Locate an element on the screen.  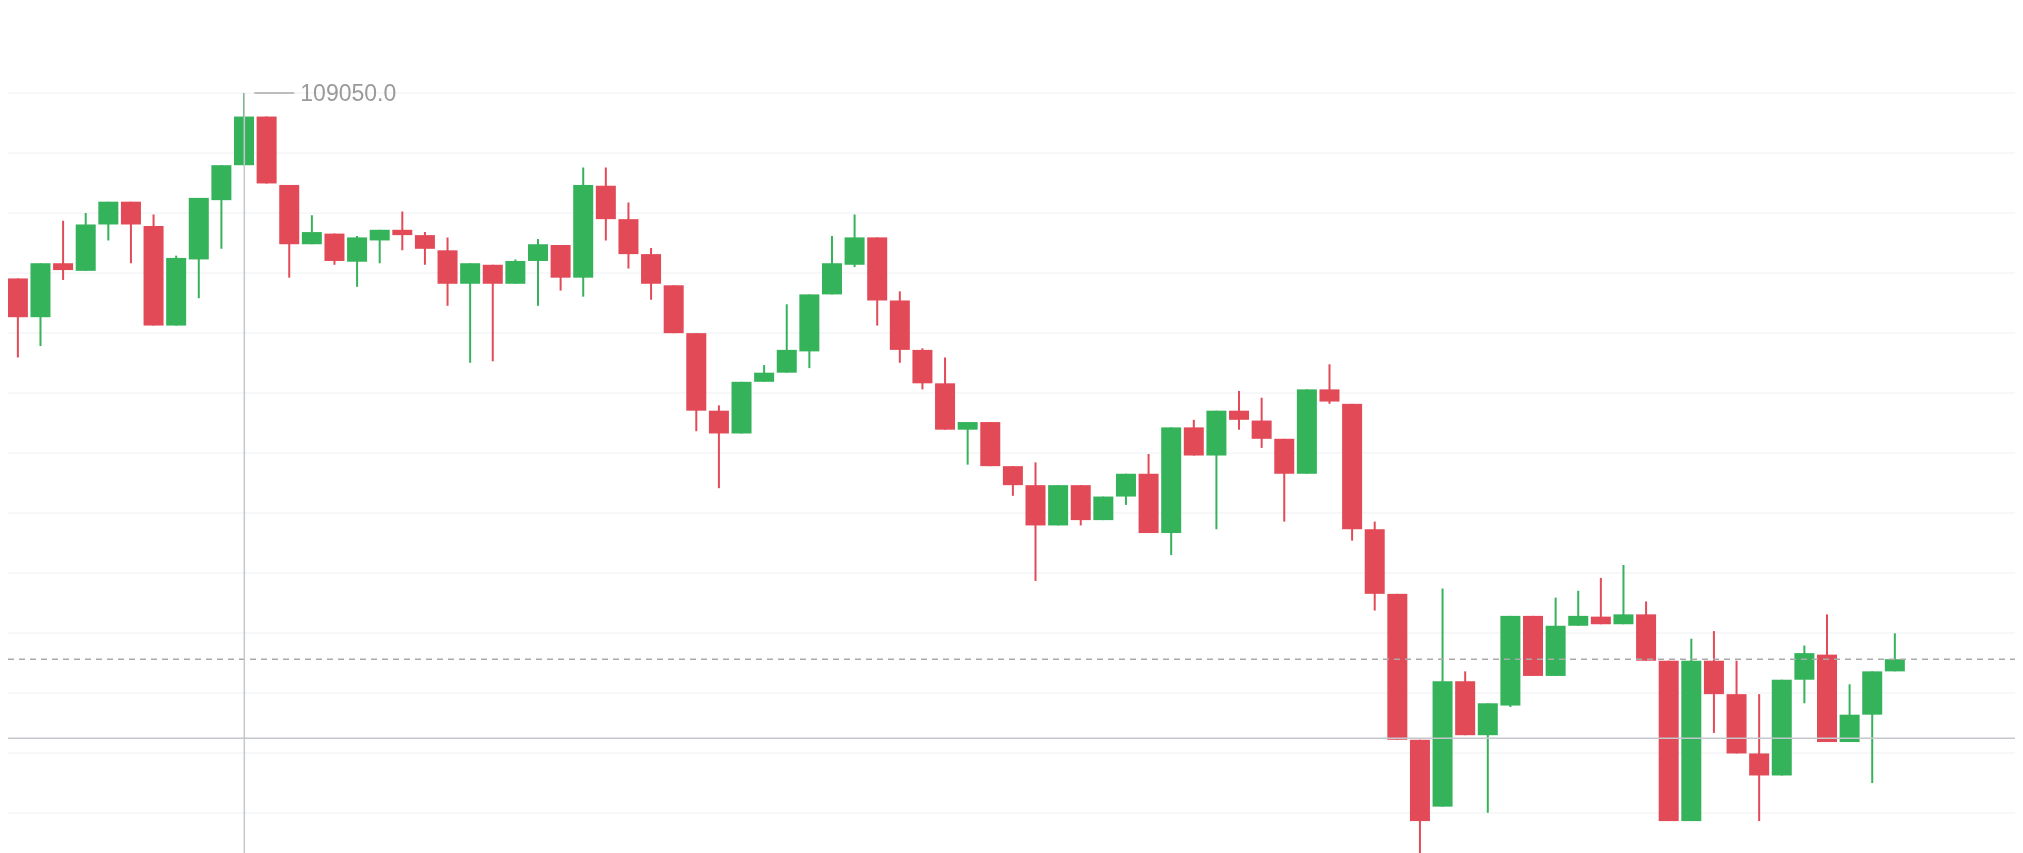
annotation: 109050.0 is located at coordinates (348, 93).